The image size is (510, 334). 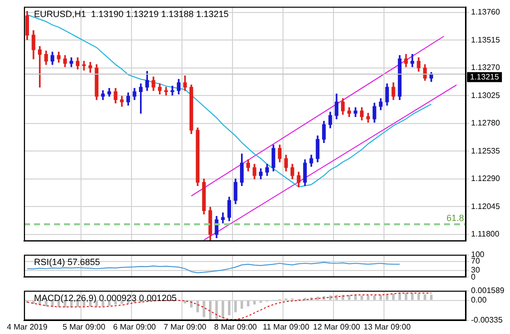 What do you see at coordinates (84, 327) in the screenshot?
I see `x-tick-label: 5 Mar 09:00` at bounding box center [84, 327].